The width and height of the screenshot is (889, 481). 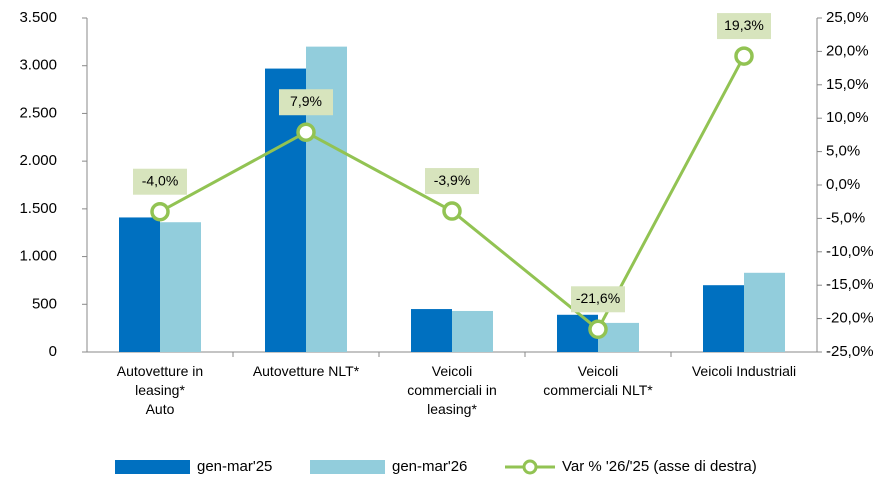 I want to click on data-label: 19,3%, so click(x=744, y=25).